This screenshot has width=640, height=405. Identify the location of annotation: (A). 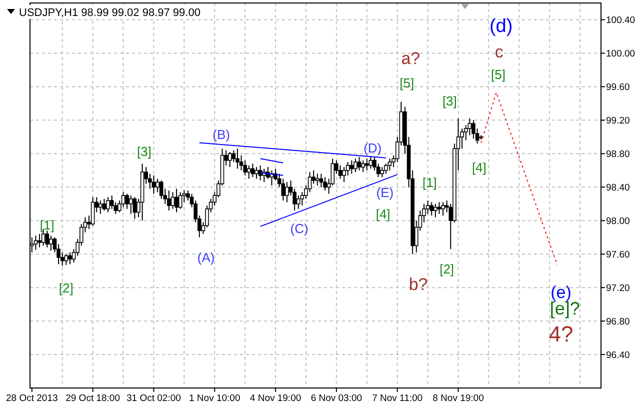
(206, 257).